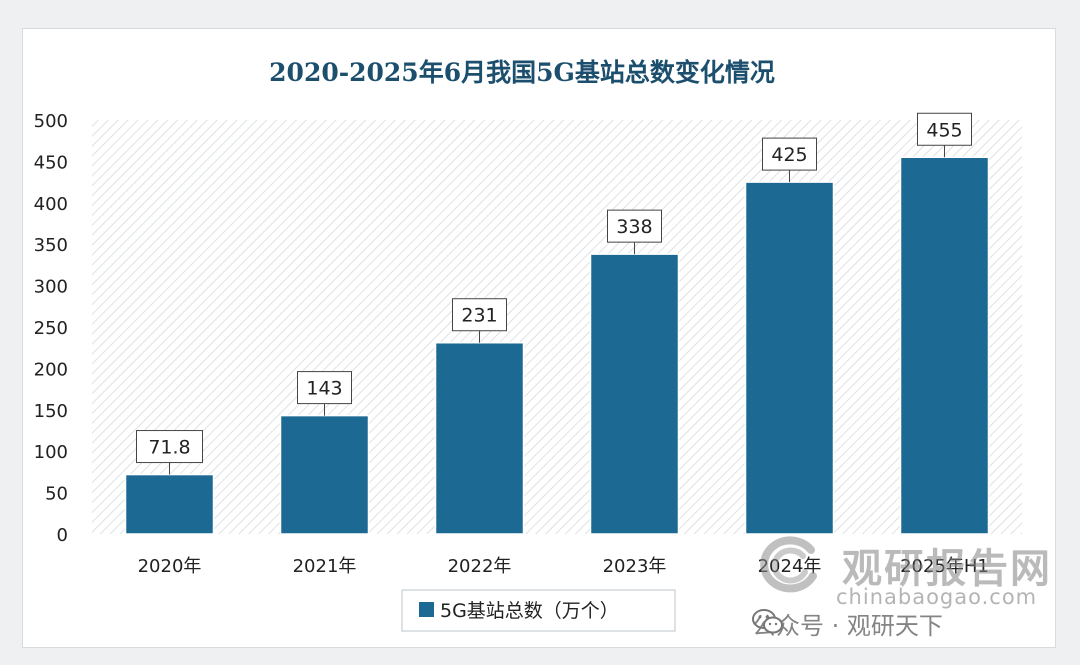 Image resolution: width=1080 pixels, height=665 pixels. What do you see at coordinates (635, 566) in the screenshot?
I see `x-tick-label: 2023年` at bounding box center [635, 566].